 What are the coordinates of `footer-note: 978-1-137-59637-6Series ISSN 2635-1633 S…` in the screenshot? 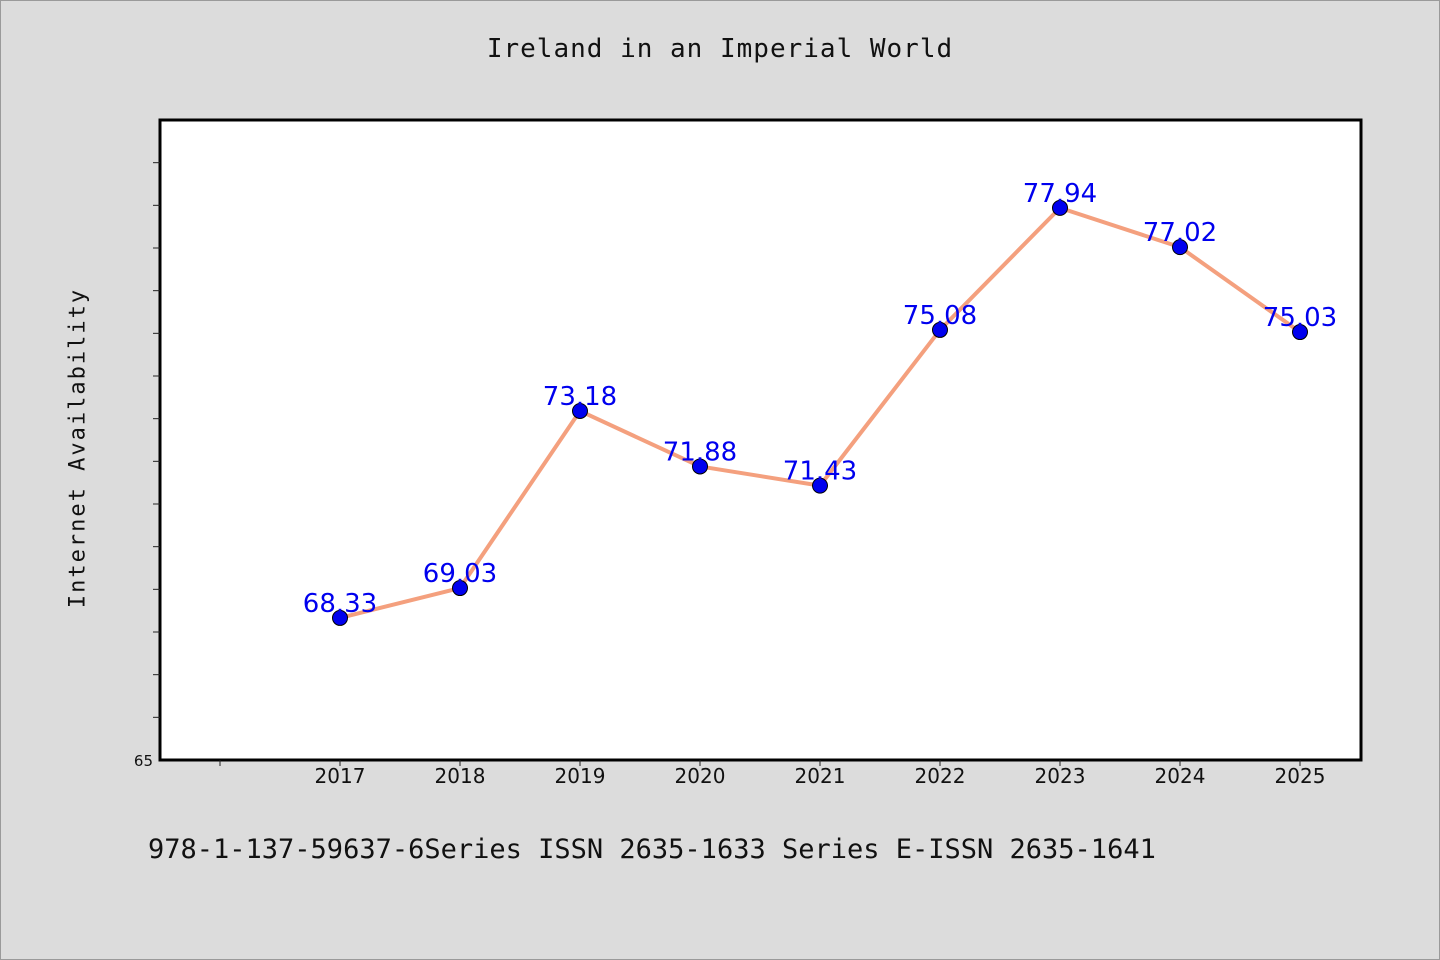 It's located at (652, 849).